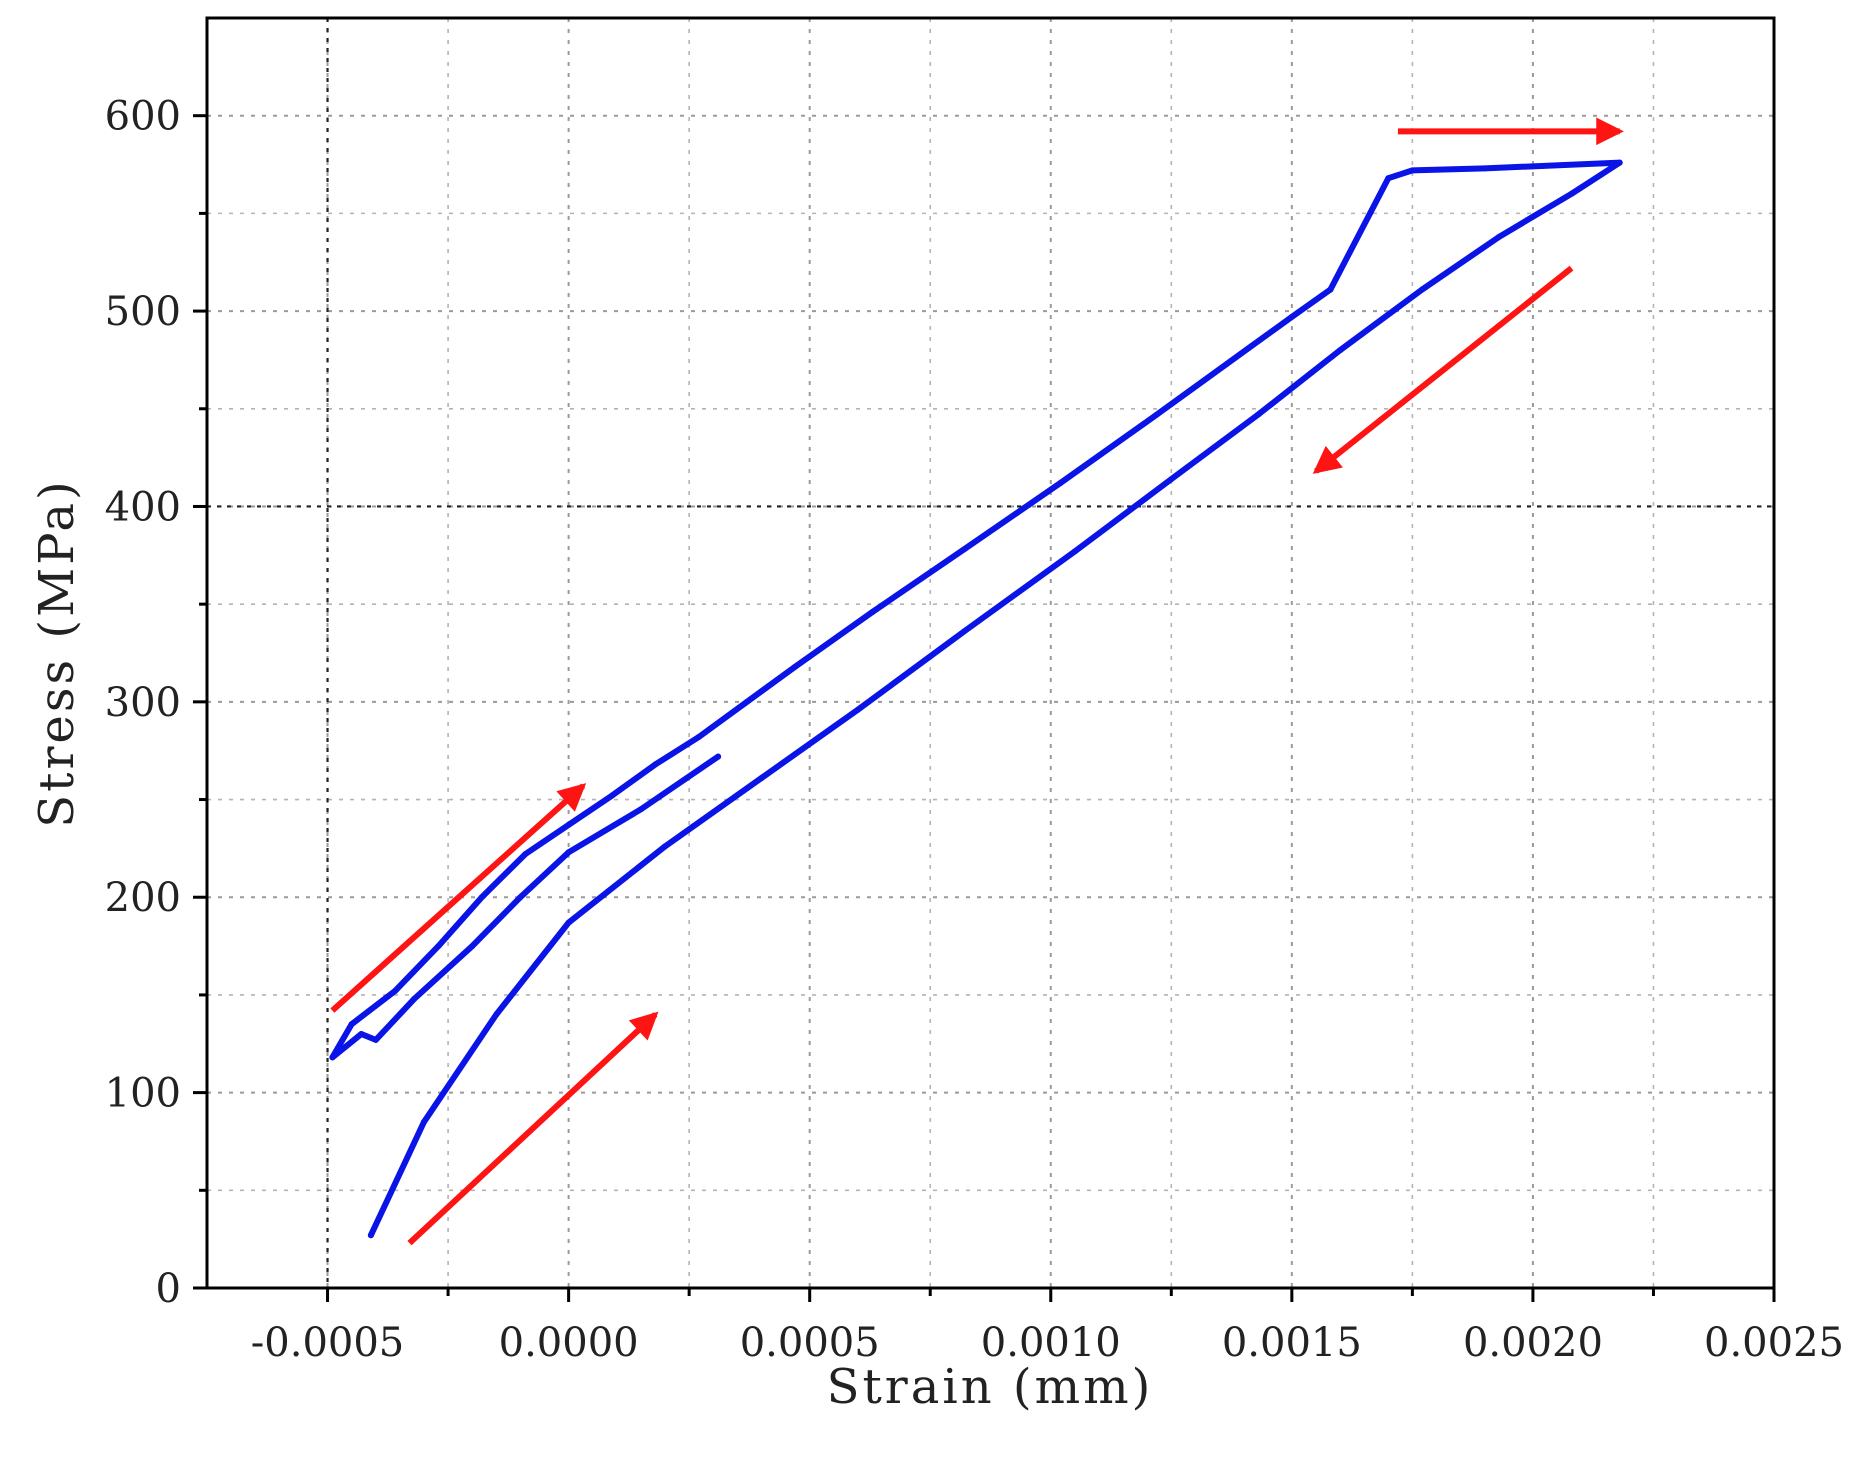 The height and width of the screenshot is (1473, 1871). I want to click on x-tick-label--0-0005: -0.0005, so click(327, 1343).